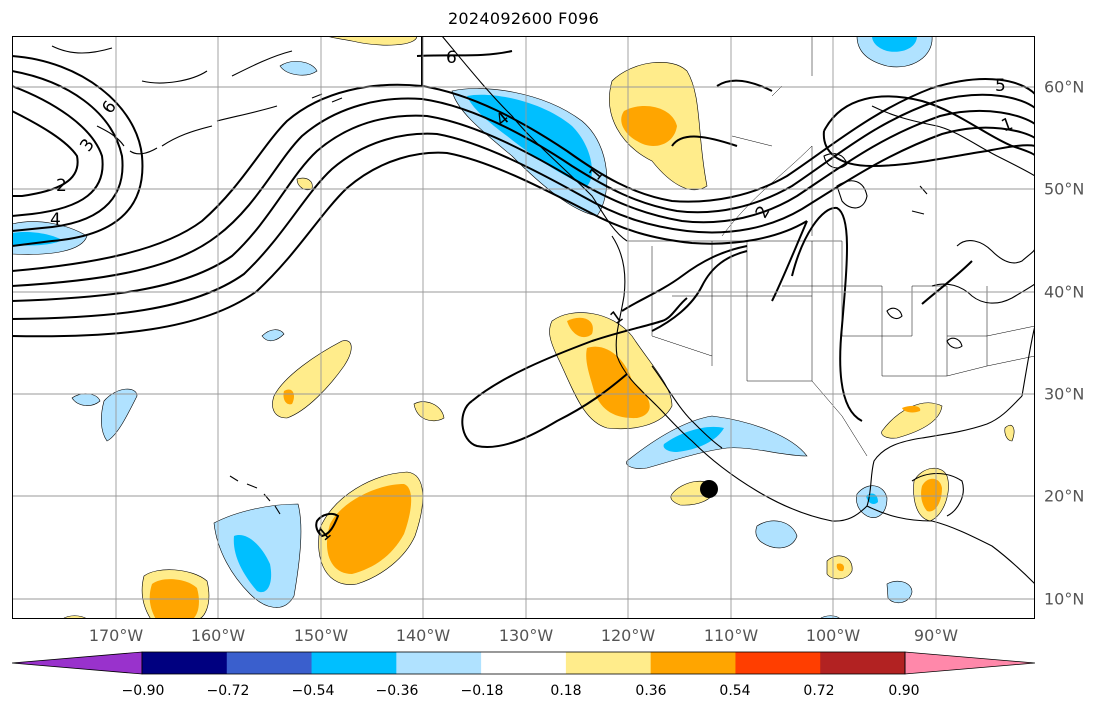 The height and width of the screenshot is (712, 1105). What do you see at coordinates (833, 635) in the screenshot?
I see `lon-label: 100°W` at bounding box center [833, 635].